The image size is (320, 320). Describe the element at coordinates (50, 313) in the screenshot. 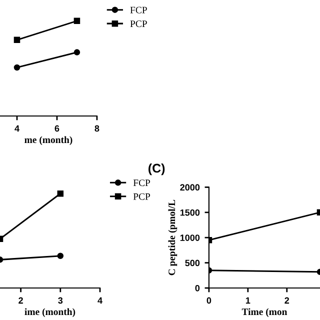

I see `x-axis-title: ime (month)` at that location.